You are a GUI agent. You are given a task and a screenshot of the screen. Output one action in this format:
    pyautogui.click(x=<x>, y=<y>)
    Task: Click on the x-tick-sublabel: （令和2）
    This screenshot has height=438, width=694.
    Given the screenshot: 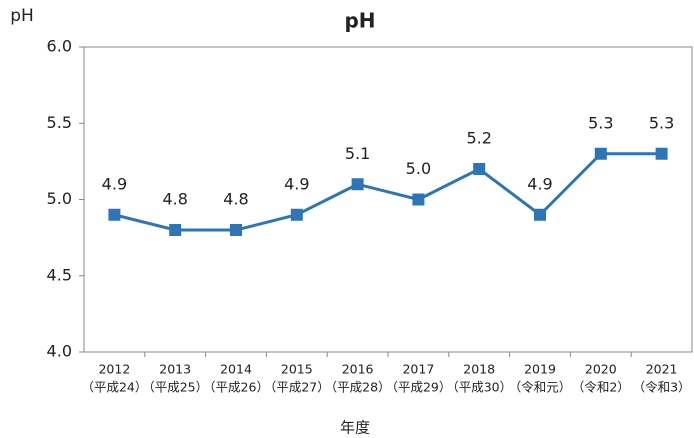 What is the action you would take?
    pyautogui.click(x=601, y=387)
    